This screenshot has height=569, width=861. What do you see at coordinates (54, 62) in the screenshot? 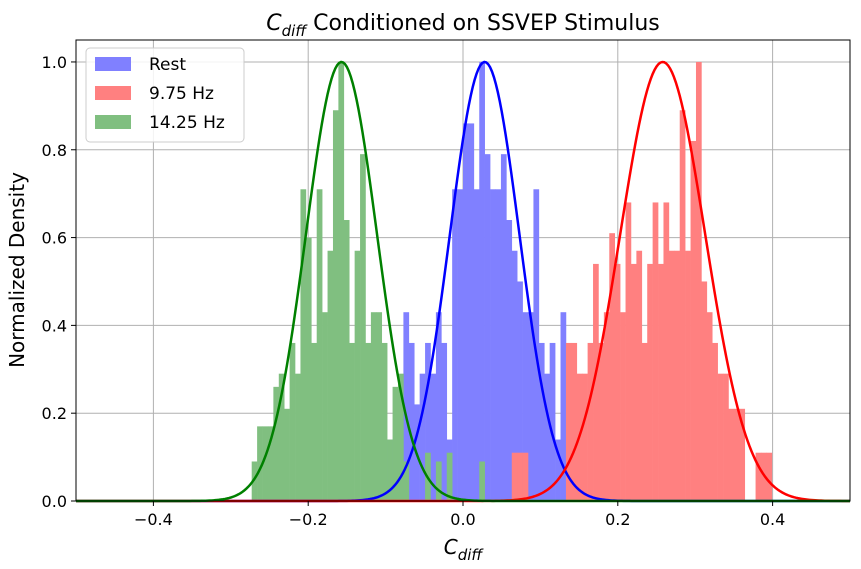
I see `y-tick-label: 1.0` at bounding box center [54, 62].